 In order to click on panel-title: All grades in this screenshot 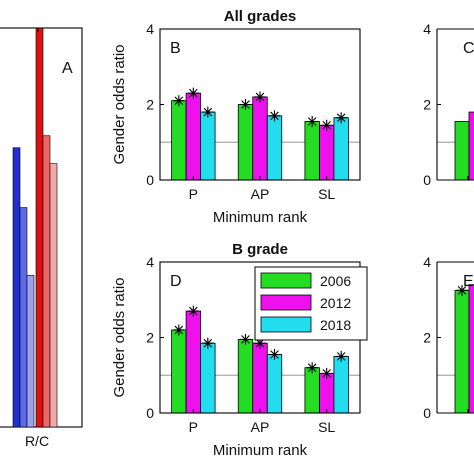, I will do `click(260, 16)`.